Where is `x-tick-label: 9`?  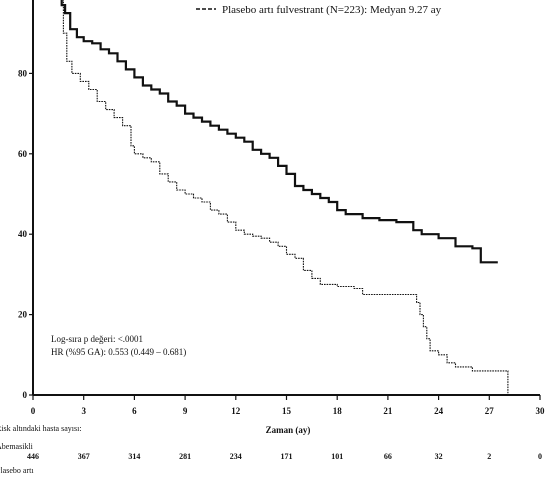 x-tick-label: 9 is located at coordinates (185, 411).